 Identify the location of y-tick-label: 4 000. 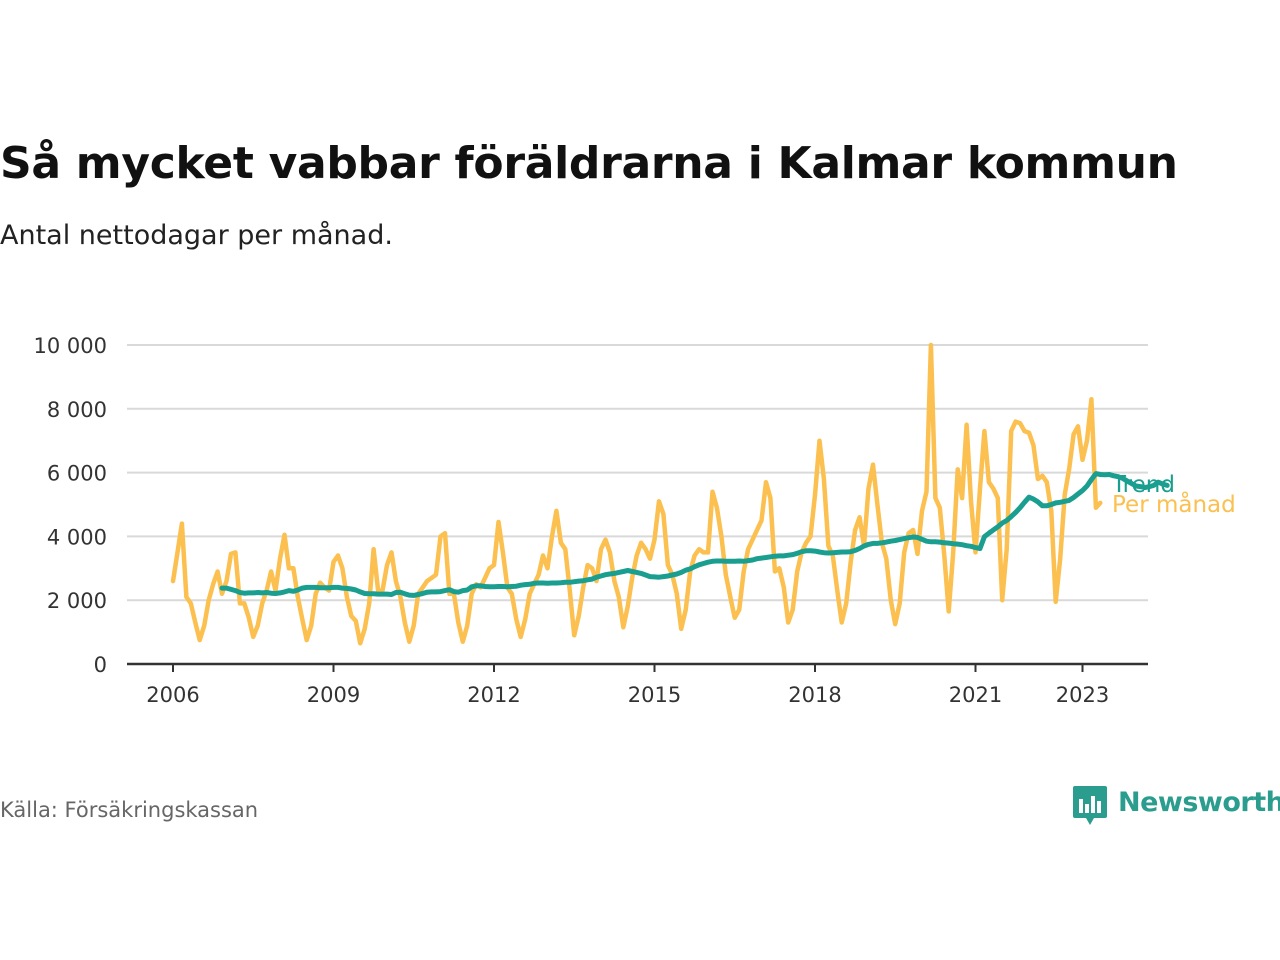
(77, 537).